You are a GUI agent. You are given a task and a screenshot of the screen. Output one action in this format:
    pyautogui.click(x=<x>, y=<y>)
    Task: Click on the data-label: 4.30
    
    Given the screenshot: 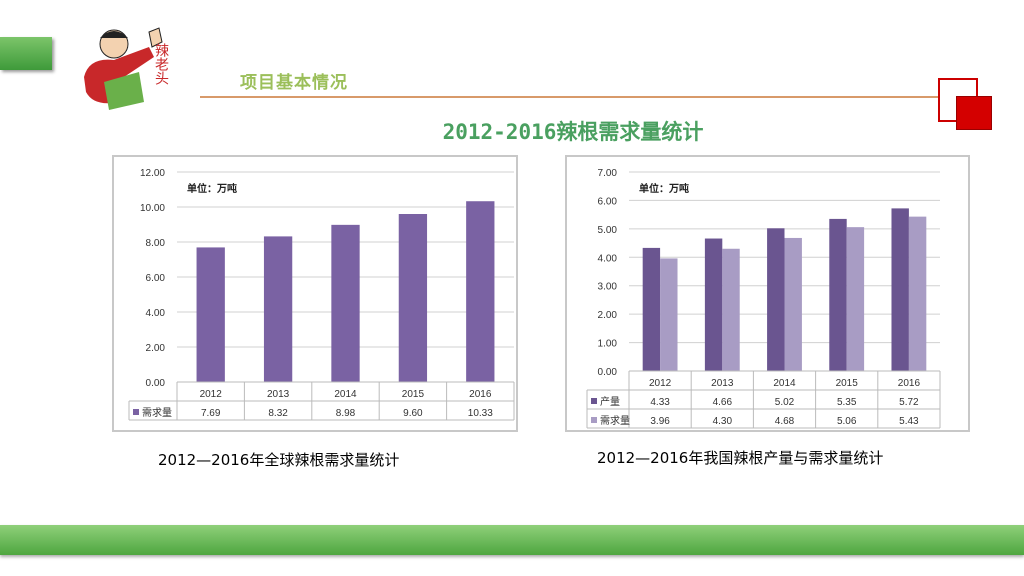 What is the action you would take?
    pyautogui.click(x=723, y=421)
    